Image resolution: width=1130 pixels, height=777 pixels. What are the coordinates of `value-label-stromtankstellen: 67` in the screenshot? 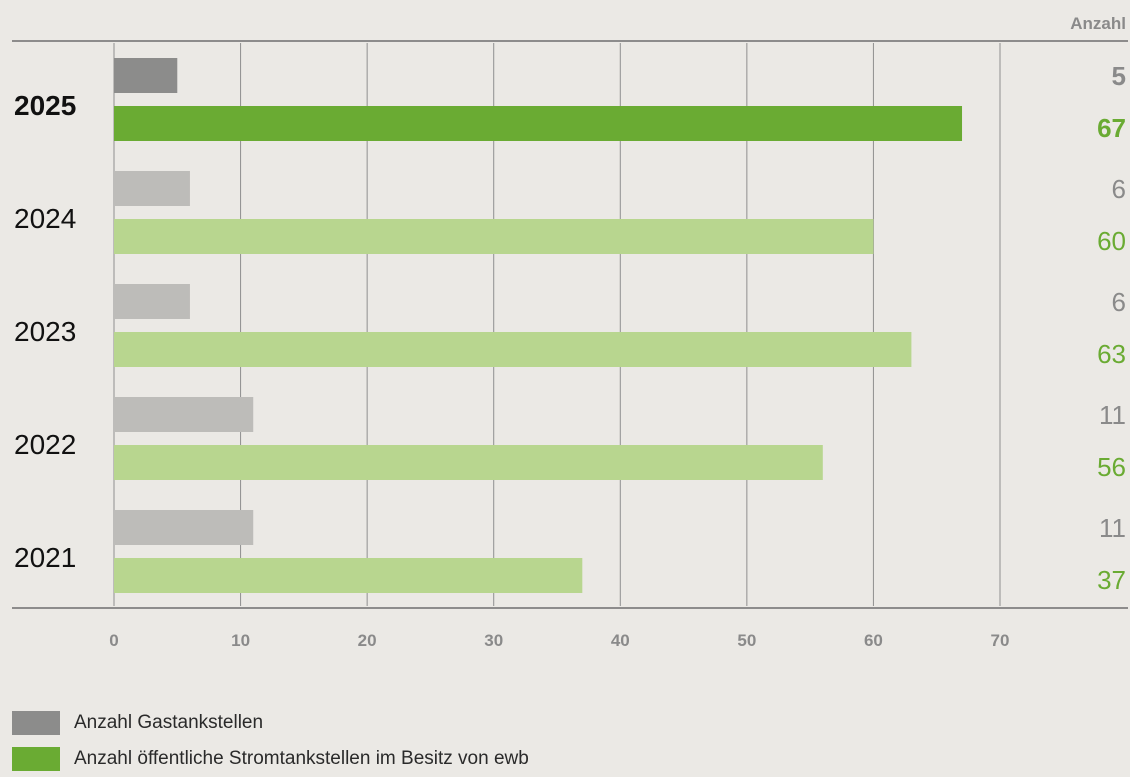 It's located at (1111, 128).